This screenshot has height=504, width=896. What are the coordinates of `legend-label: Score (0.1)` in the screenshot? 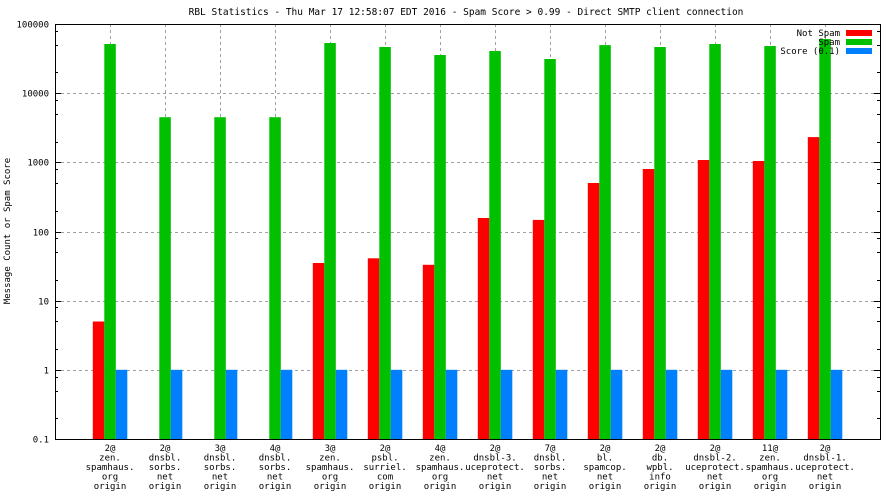 It's located at (810, 52).